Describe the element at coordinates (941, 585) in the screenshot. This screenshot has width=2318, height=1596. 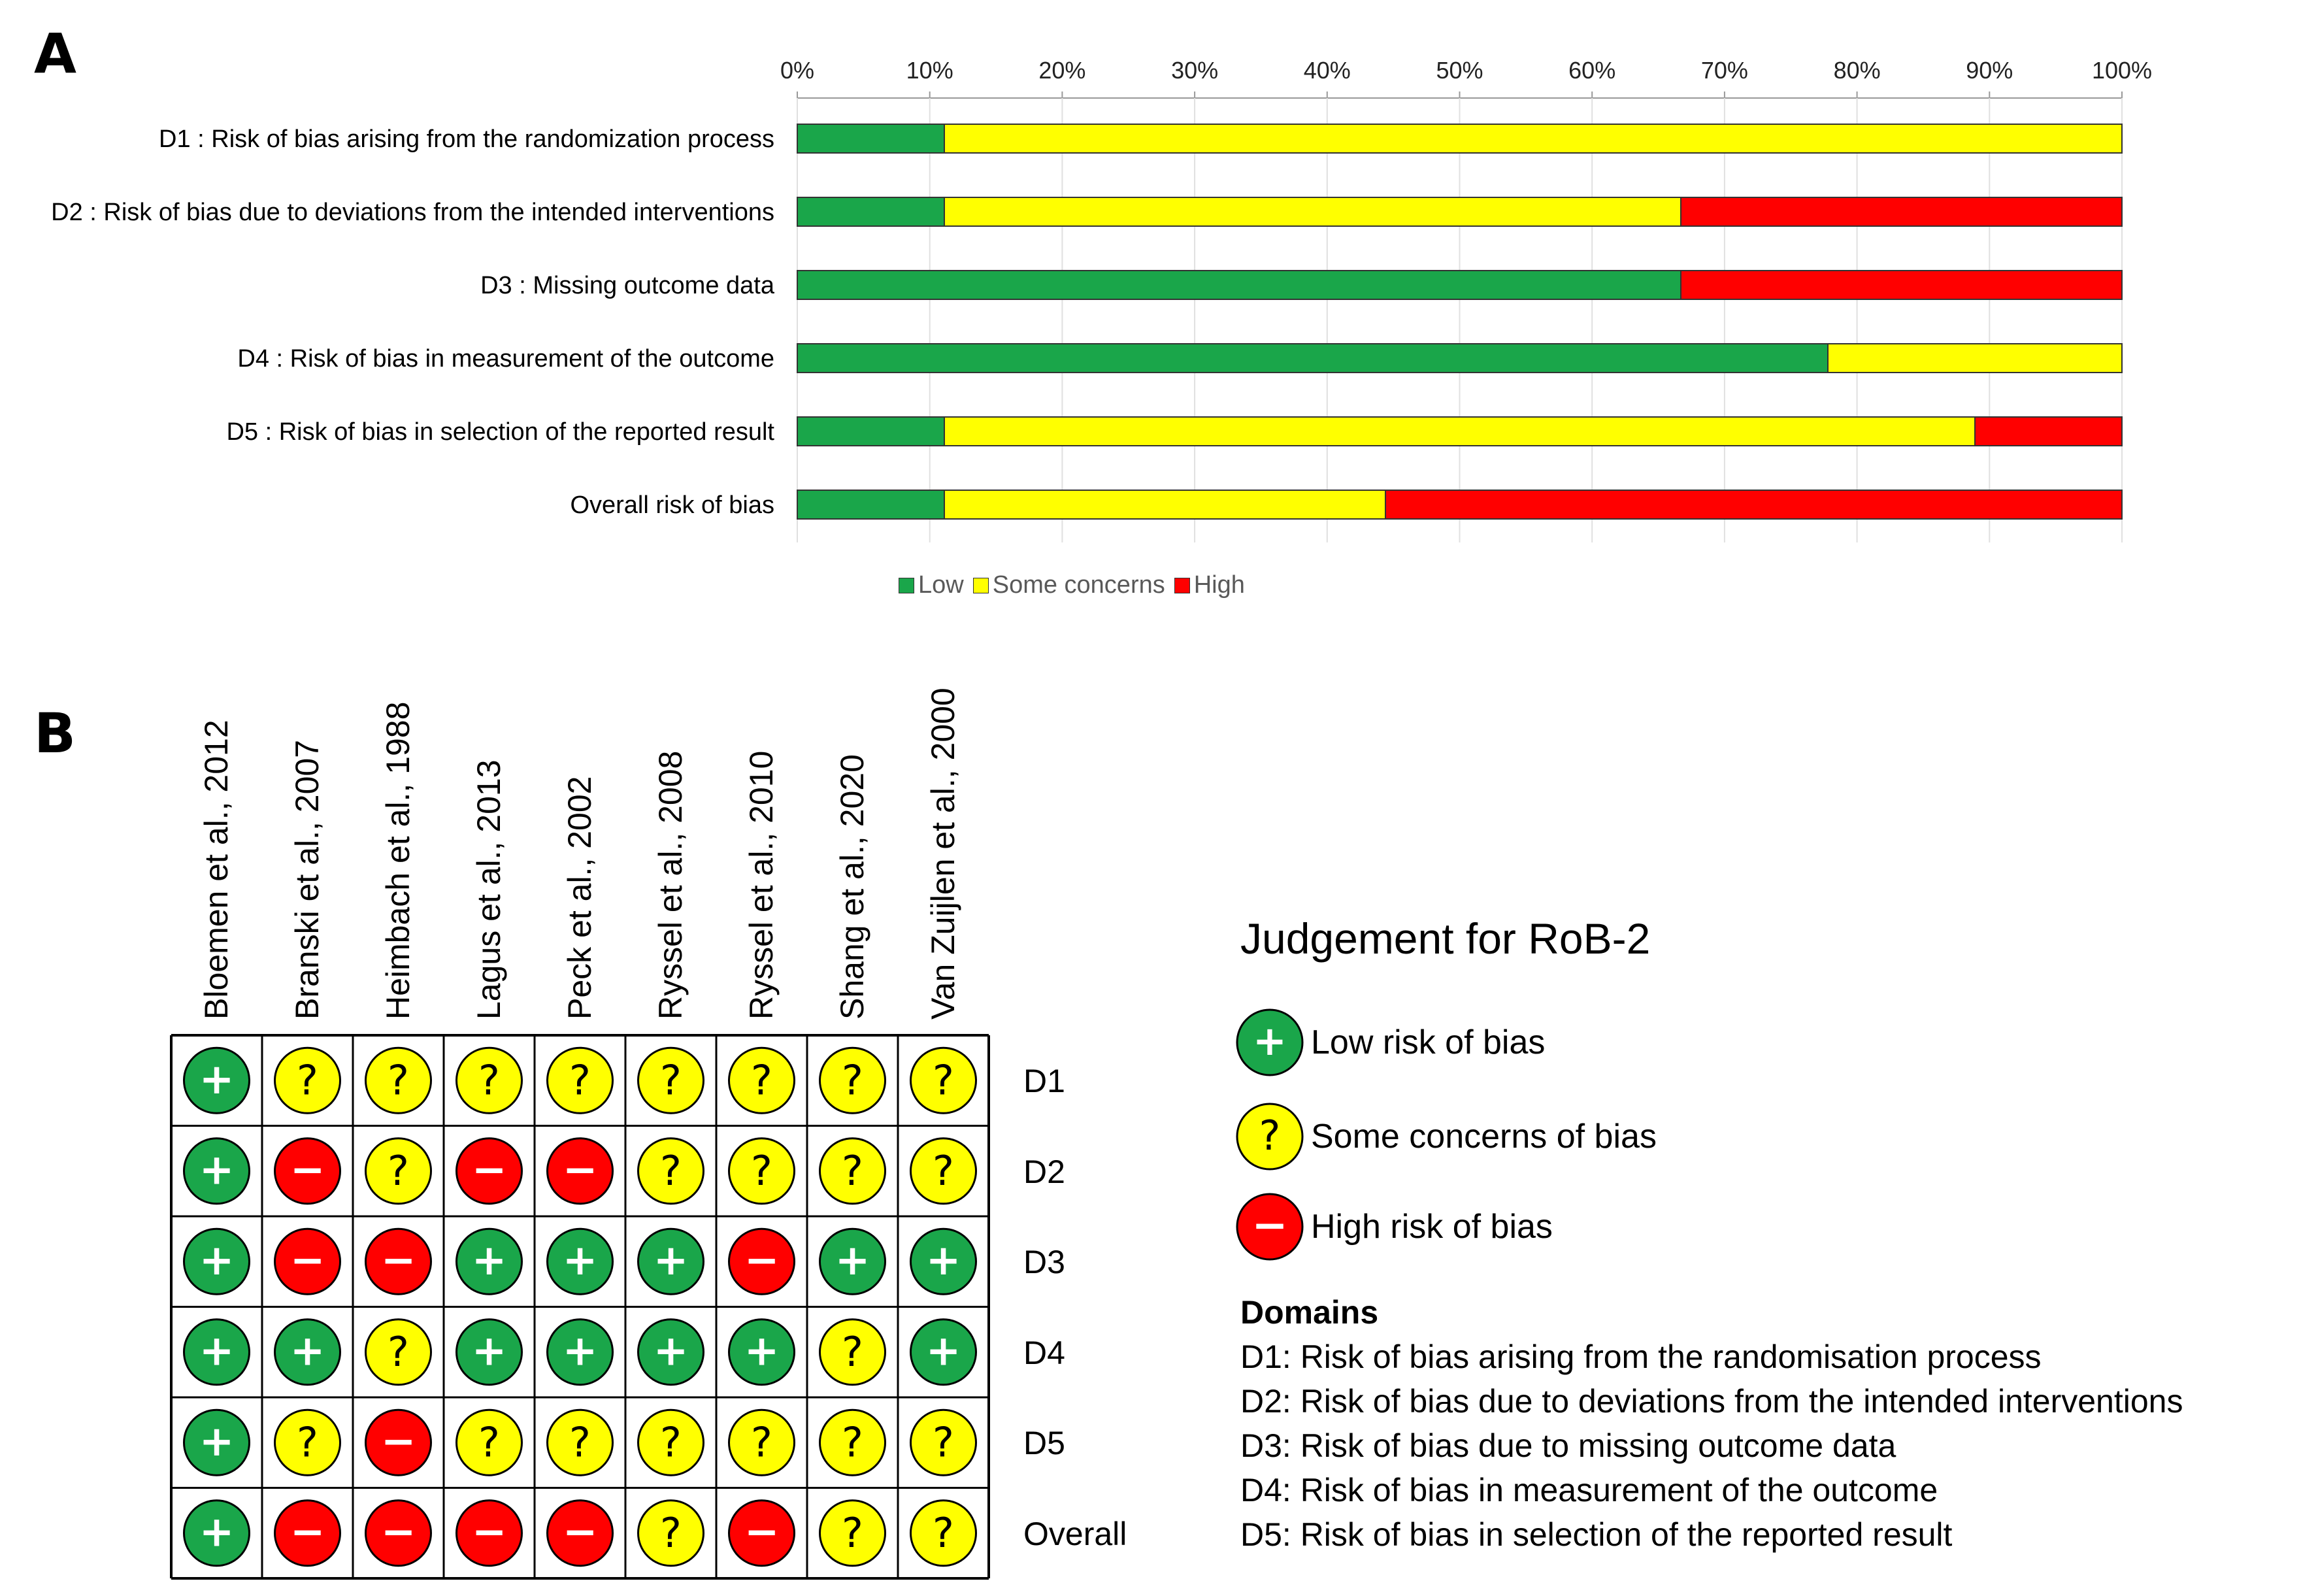
I see `legend-label-low: Low` at that location.